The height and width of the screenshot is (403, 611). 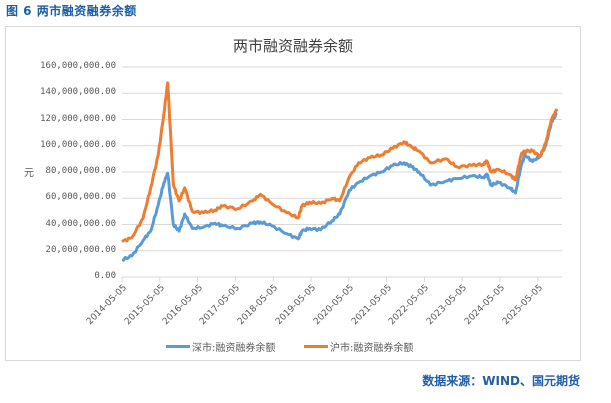 I want to click on legend-item-sh: 沪市:融资融券余额, so click(x=358, y=346).